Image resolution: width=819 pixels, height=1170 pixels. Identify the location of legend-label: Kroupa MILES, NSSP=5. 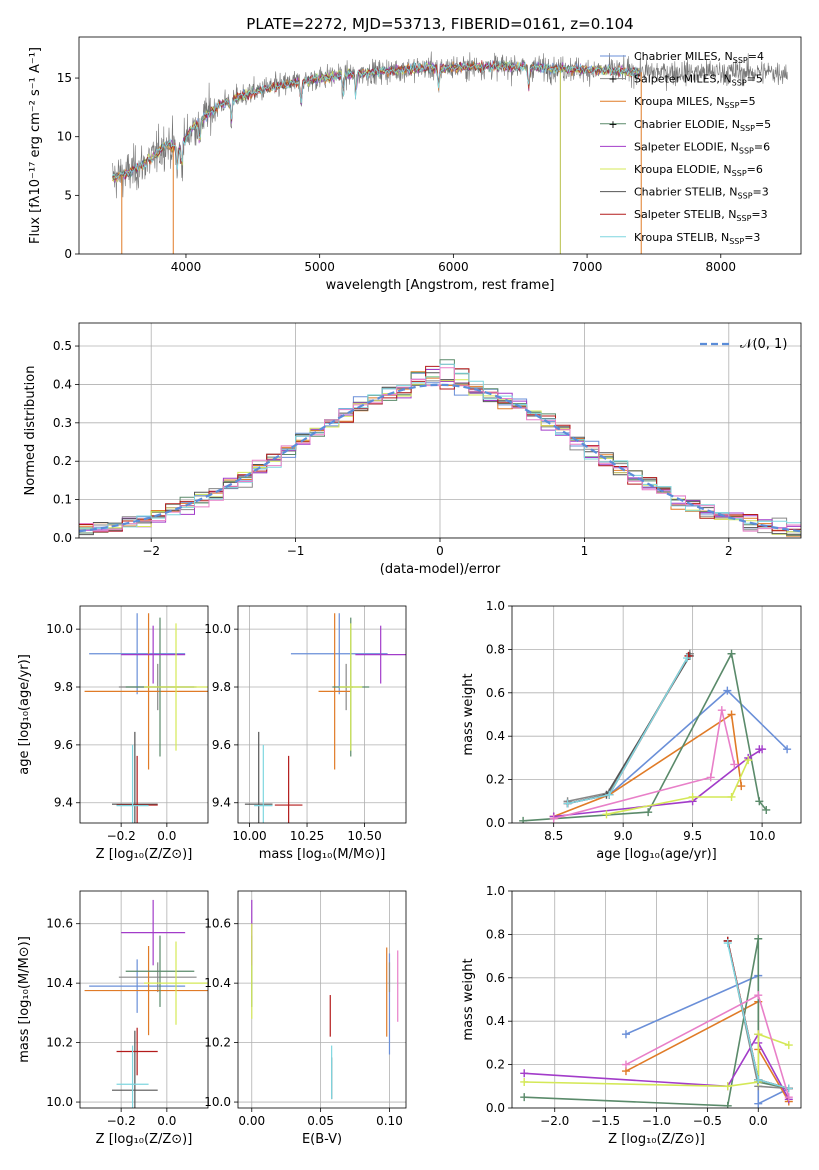
(695, 102).